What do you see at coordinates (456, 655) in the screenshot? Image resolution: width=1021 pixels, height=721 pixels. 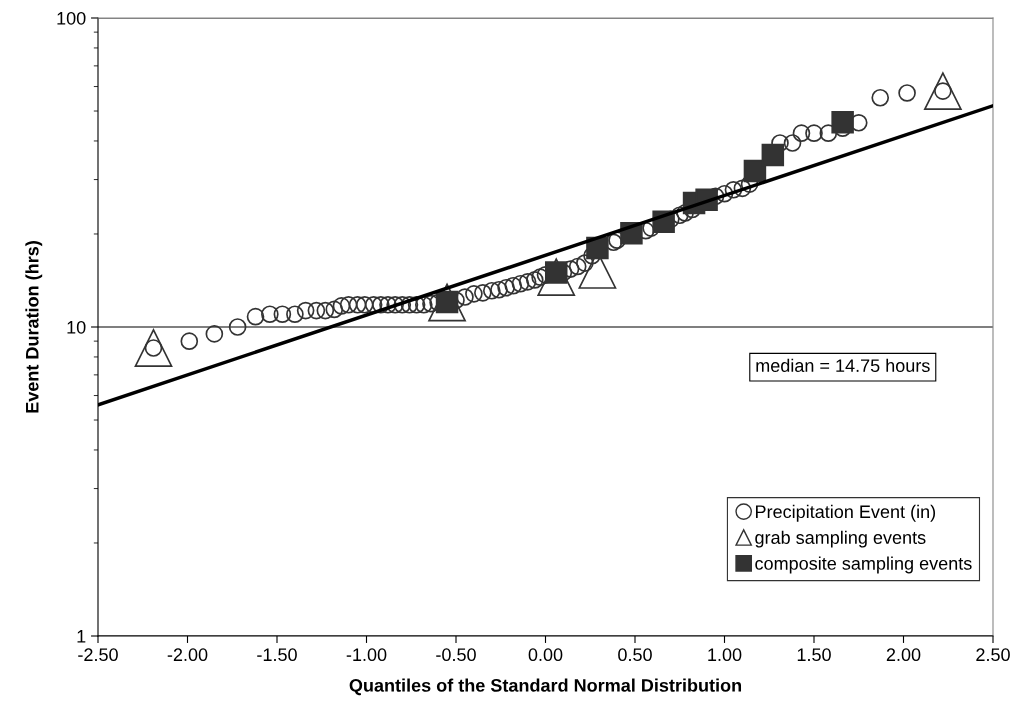 I see `x-tick-label: -0.50` at bounding box center [456, 655].